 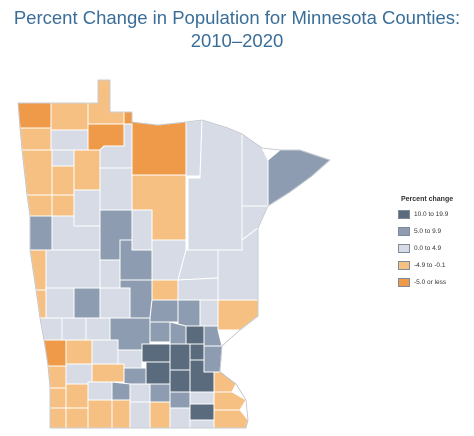 What do you see at coordinates (115, 303) in the screenshot?
I see `county-todd` at bounding box center [115, 303].